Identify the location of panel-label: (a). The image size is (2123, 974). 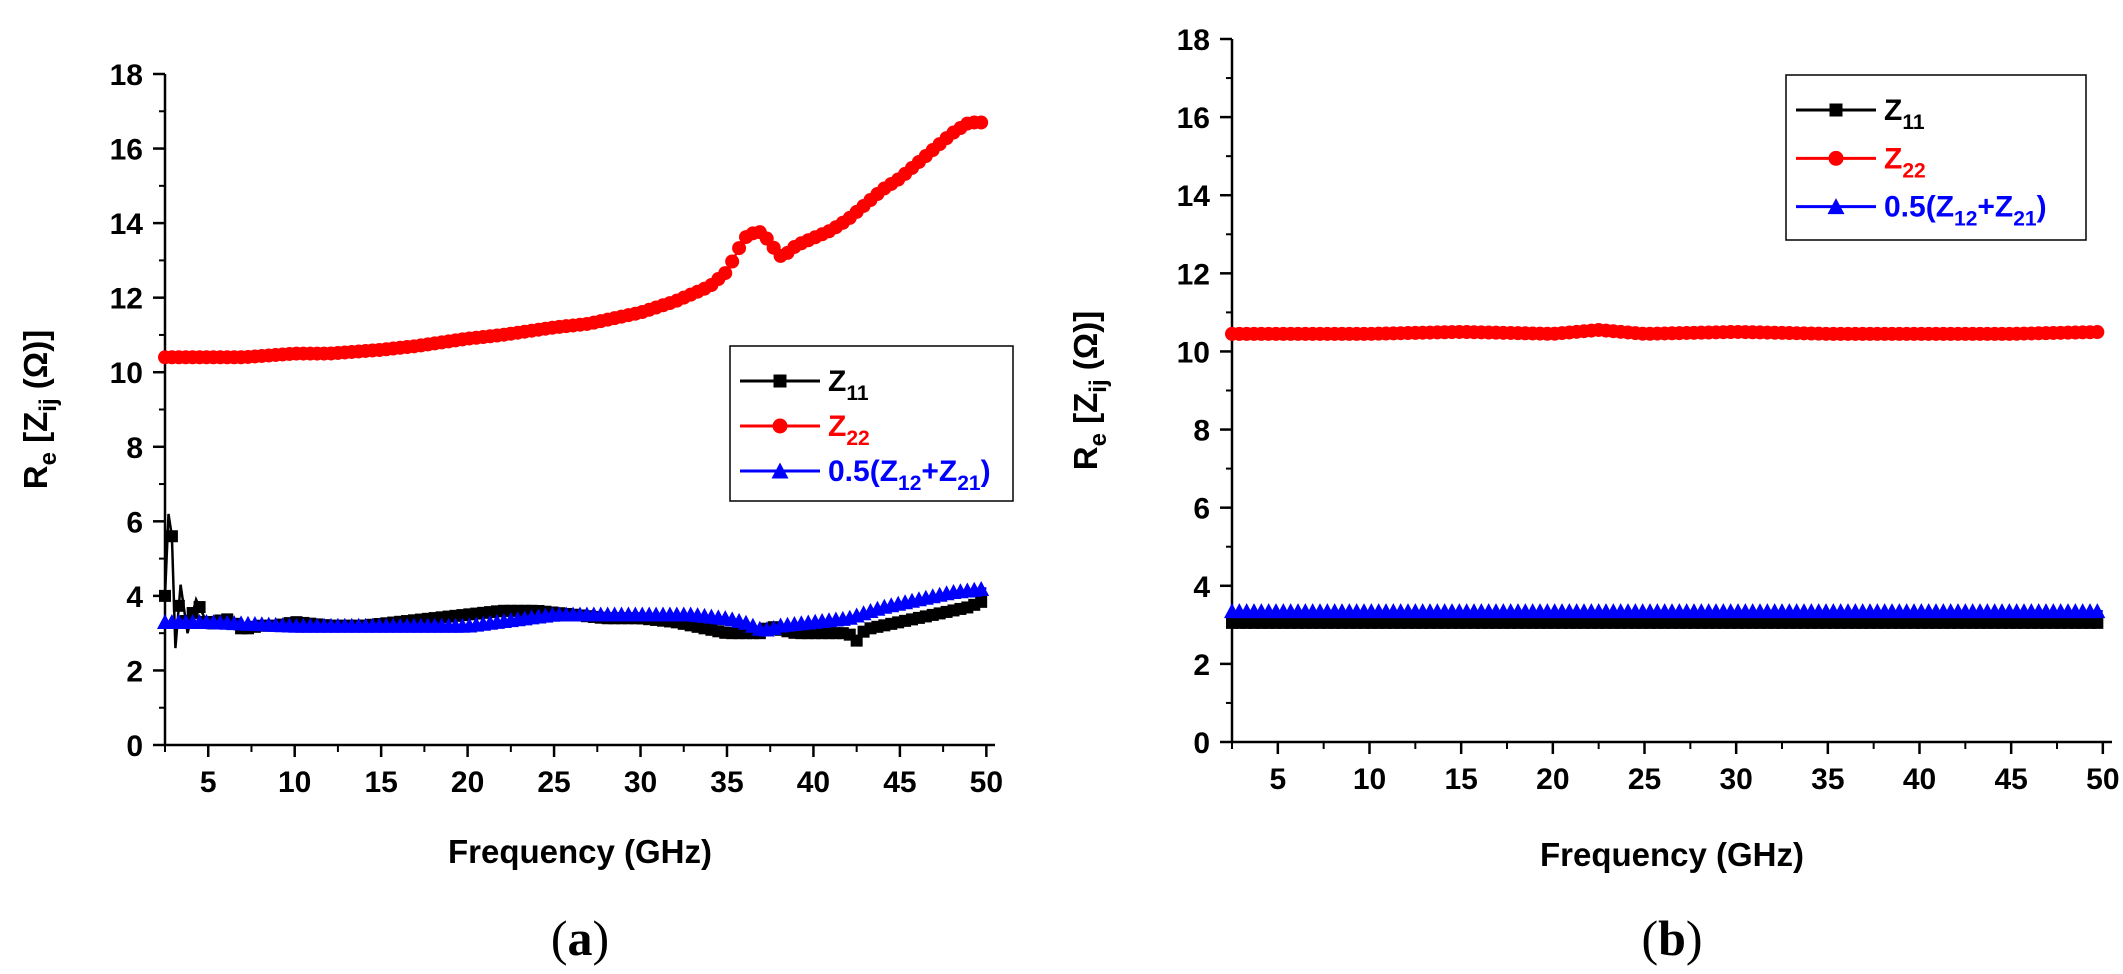
(580, 938).